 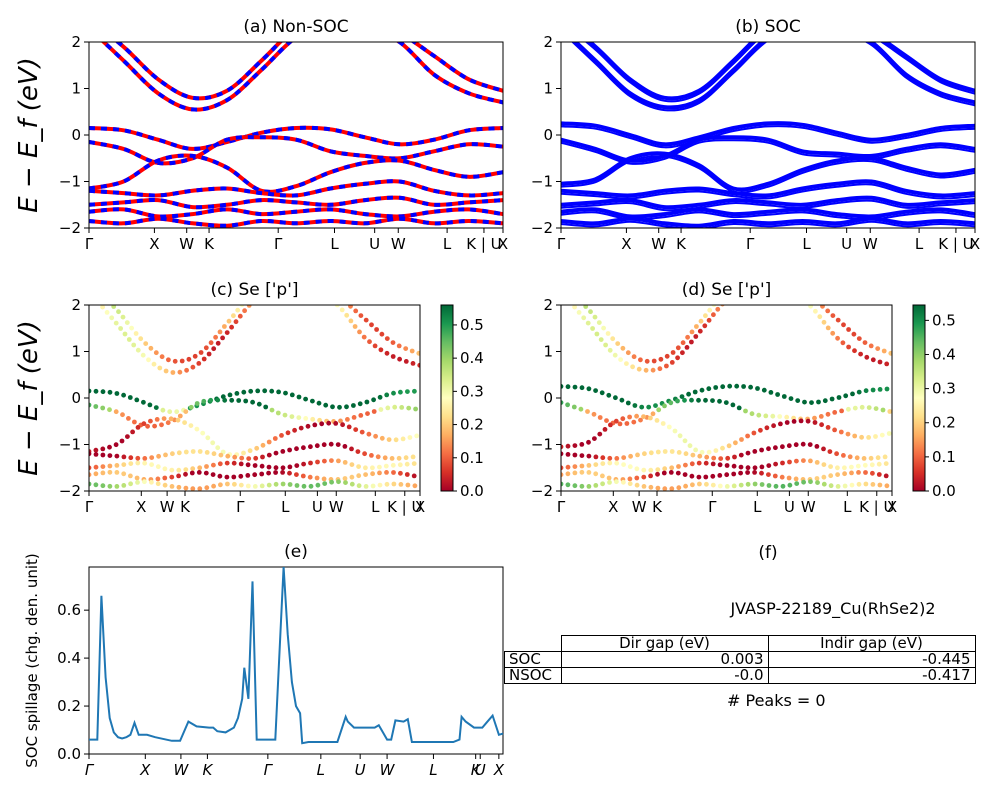 I want to click on x-tick-label: Γ, so click(x=90, y=770).